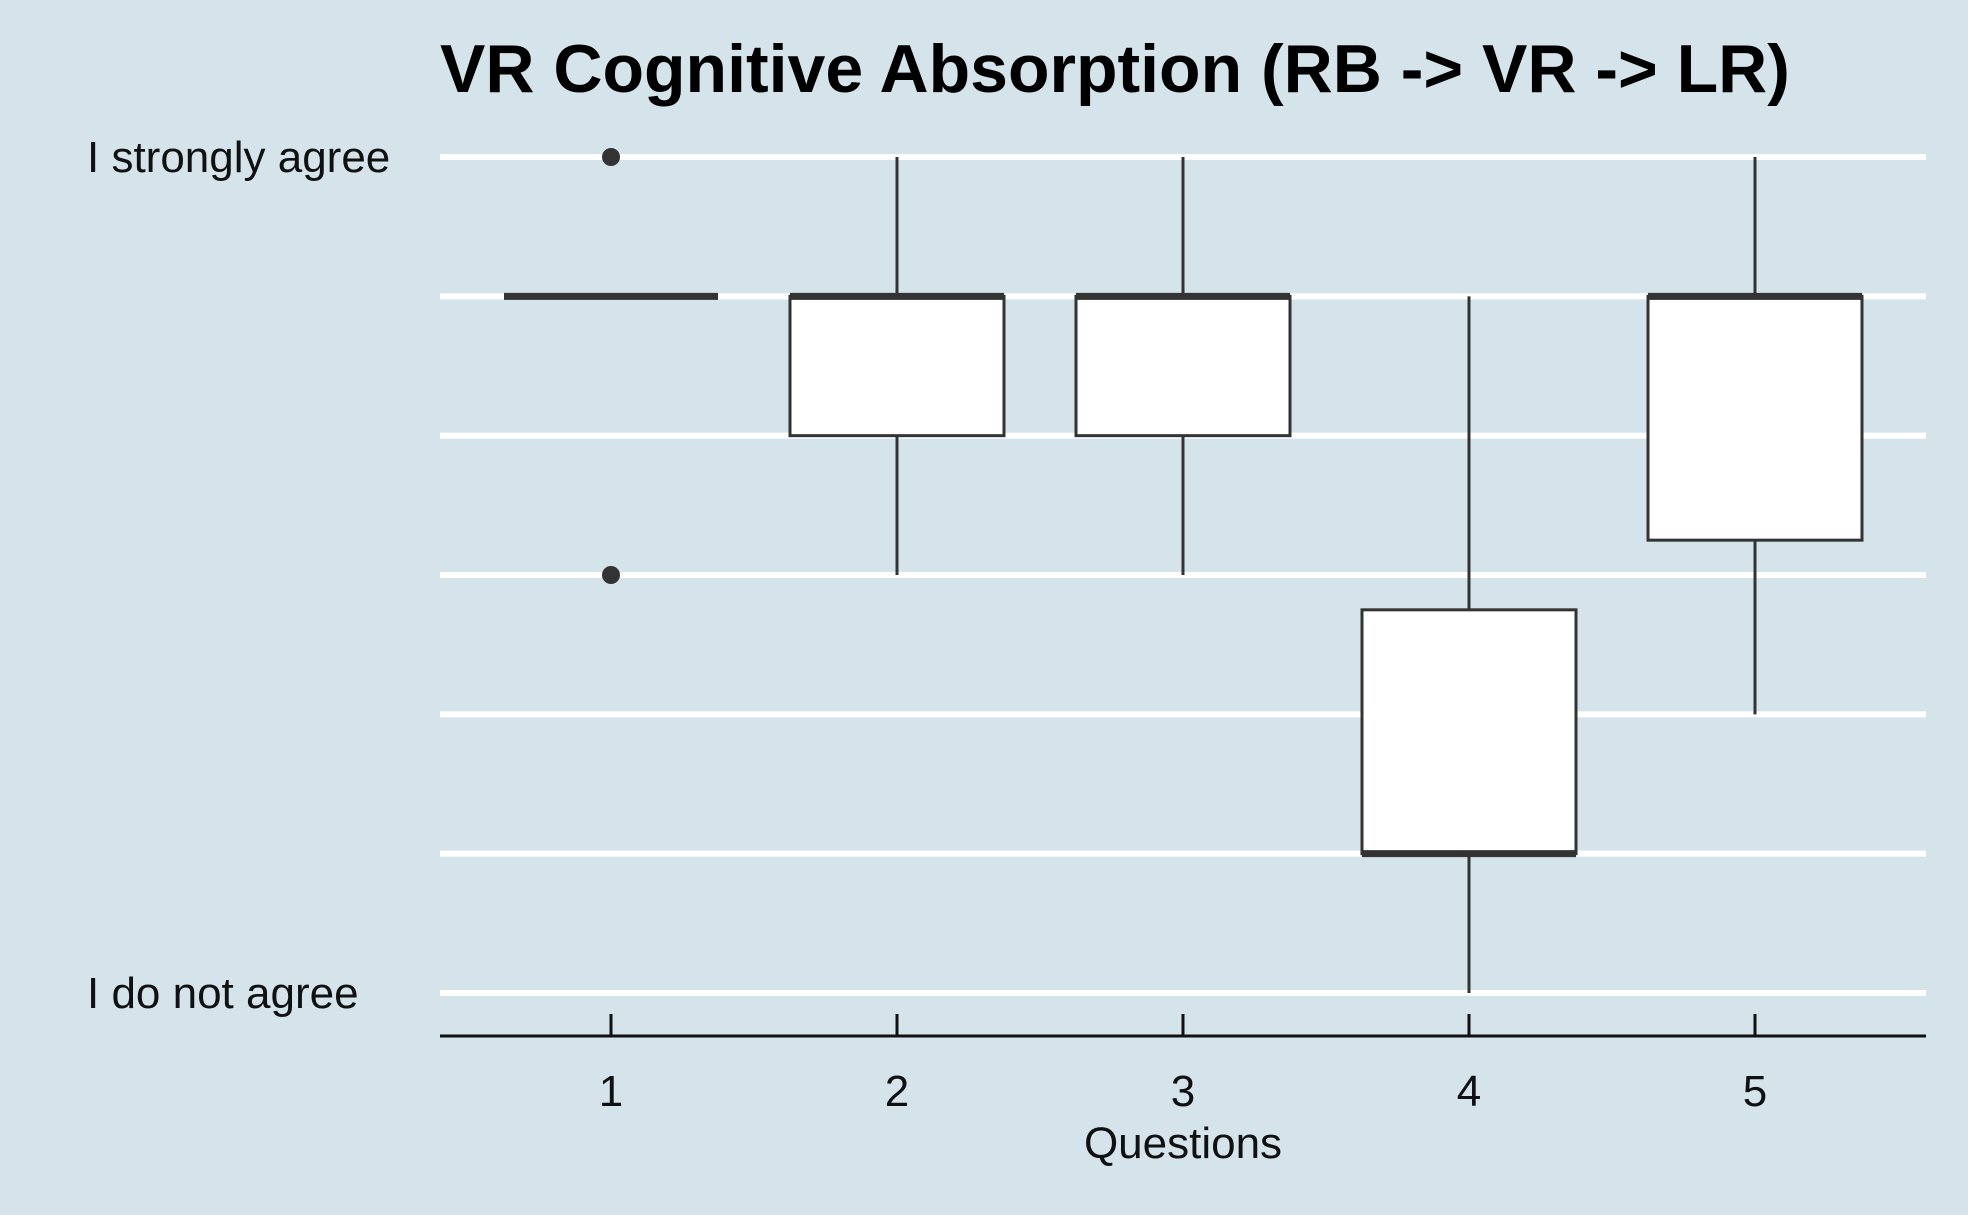 The width and height of the screenshot is (1968, 1215). Describe the element at coordinates (223, 993) in the screenshot. I see `y-tick-label: I do not agree` at that location.